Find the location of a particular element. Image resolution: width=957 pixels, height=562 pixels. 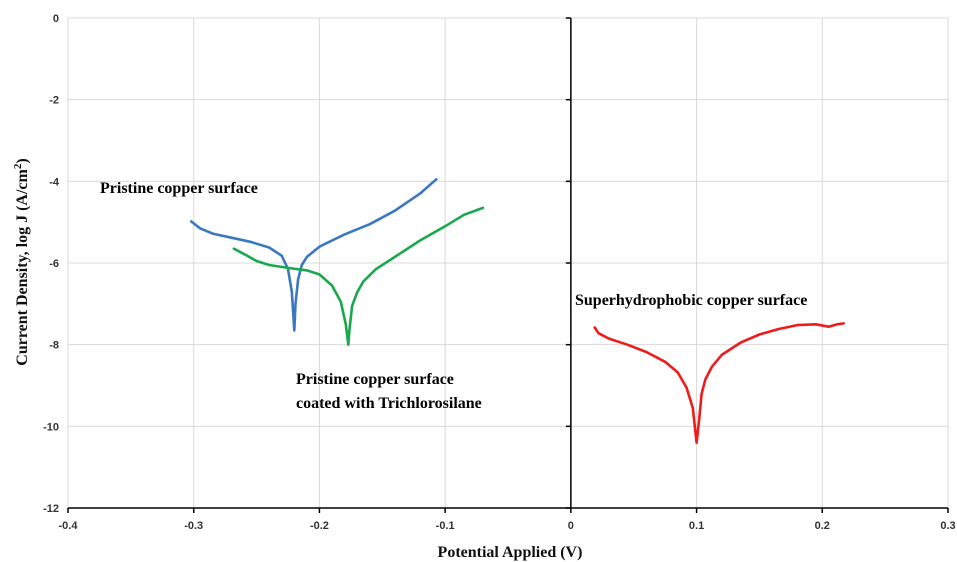

x-tick-label: -0.1 is located at coordinates (445, 526).